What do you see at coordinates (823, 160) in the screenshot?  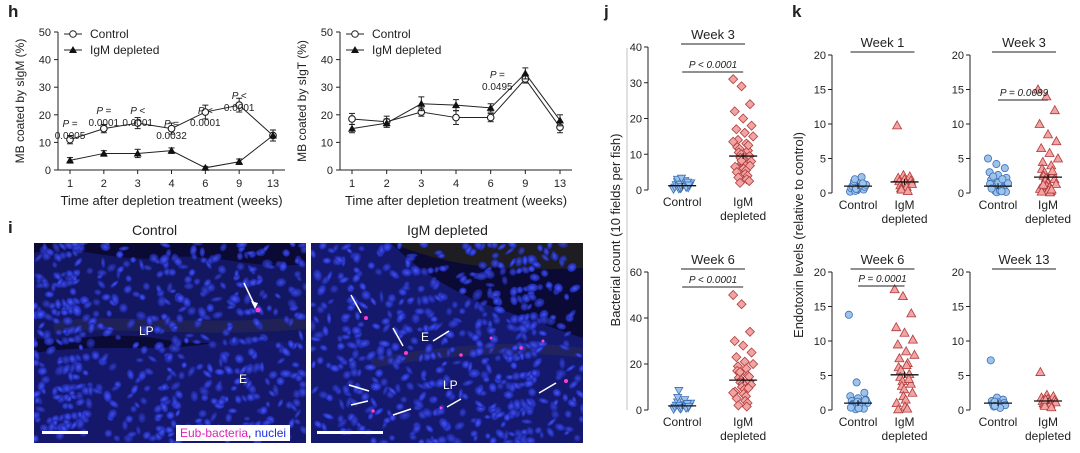 I see `k-week1-ytick-label: 5` at bounding box center [823, 160].